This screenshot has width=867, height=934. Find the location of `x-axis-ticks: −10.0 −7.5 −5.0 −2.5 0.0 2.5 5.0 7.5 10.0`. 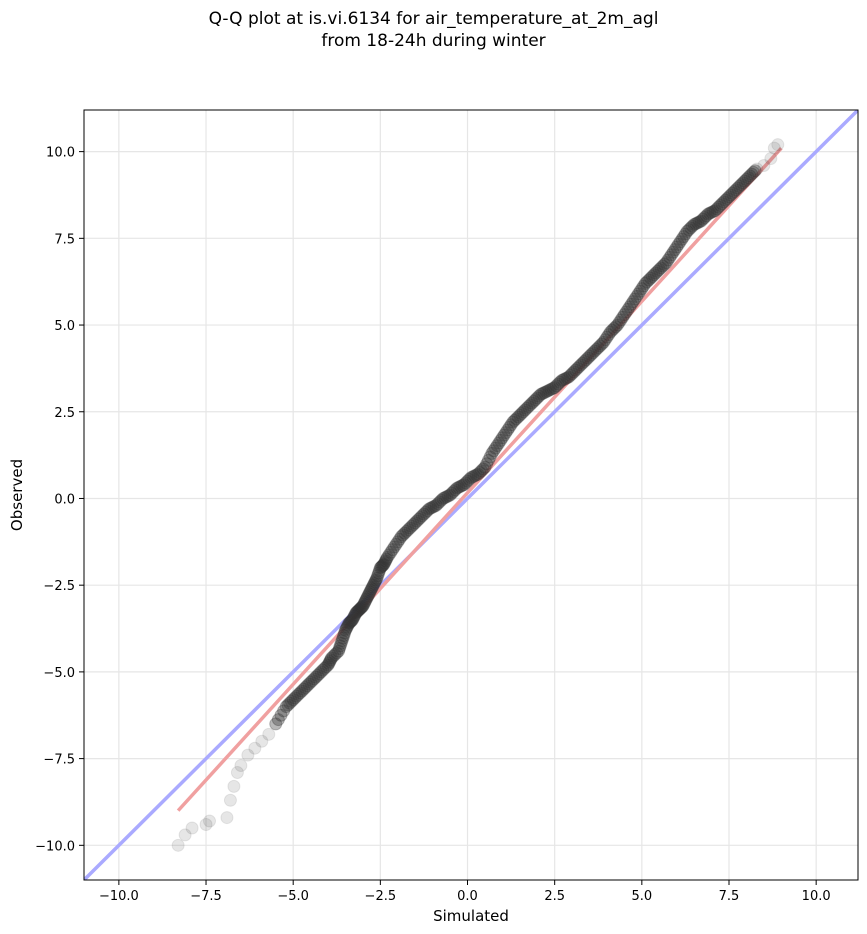

x-axis-ticks: −10.0 −7.5 −5.0 −2.5 0.0 2.5 5.0 7.5 10.0 is located at coordinates (465, 892).